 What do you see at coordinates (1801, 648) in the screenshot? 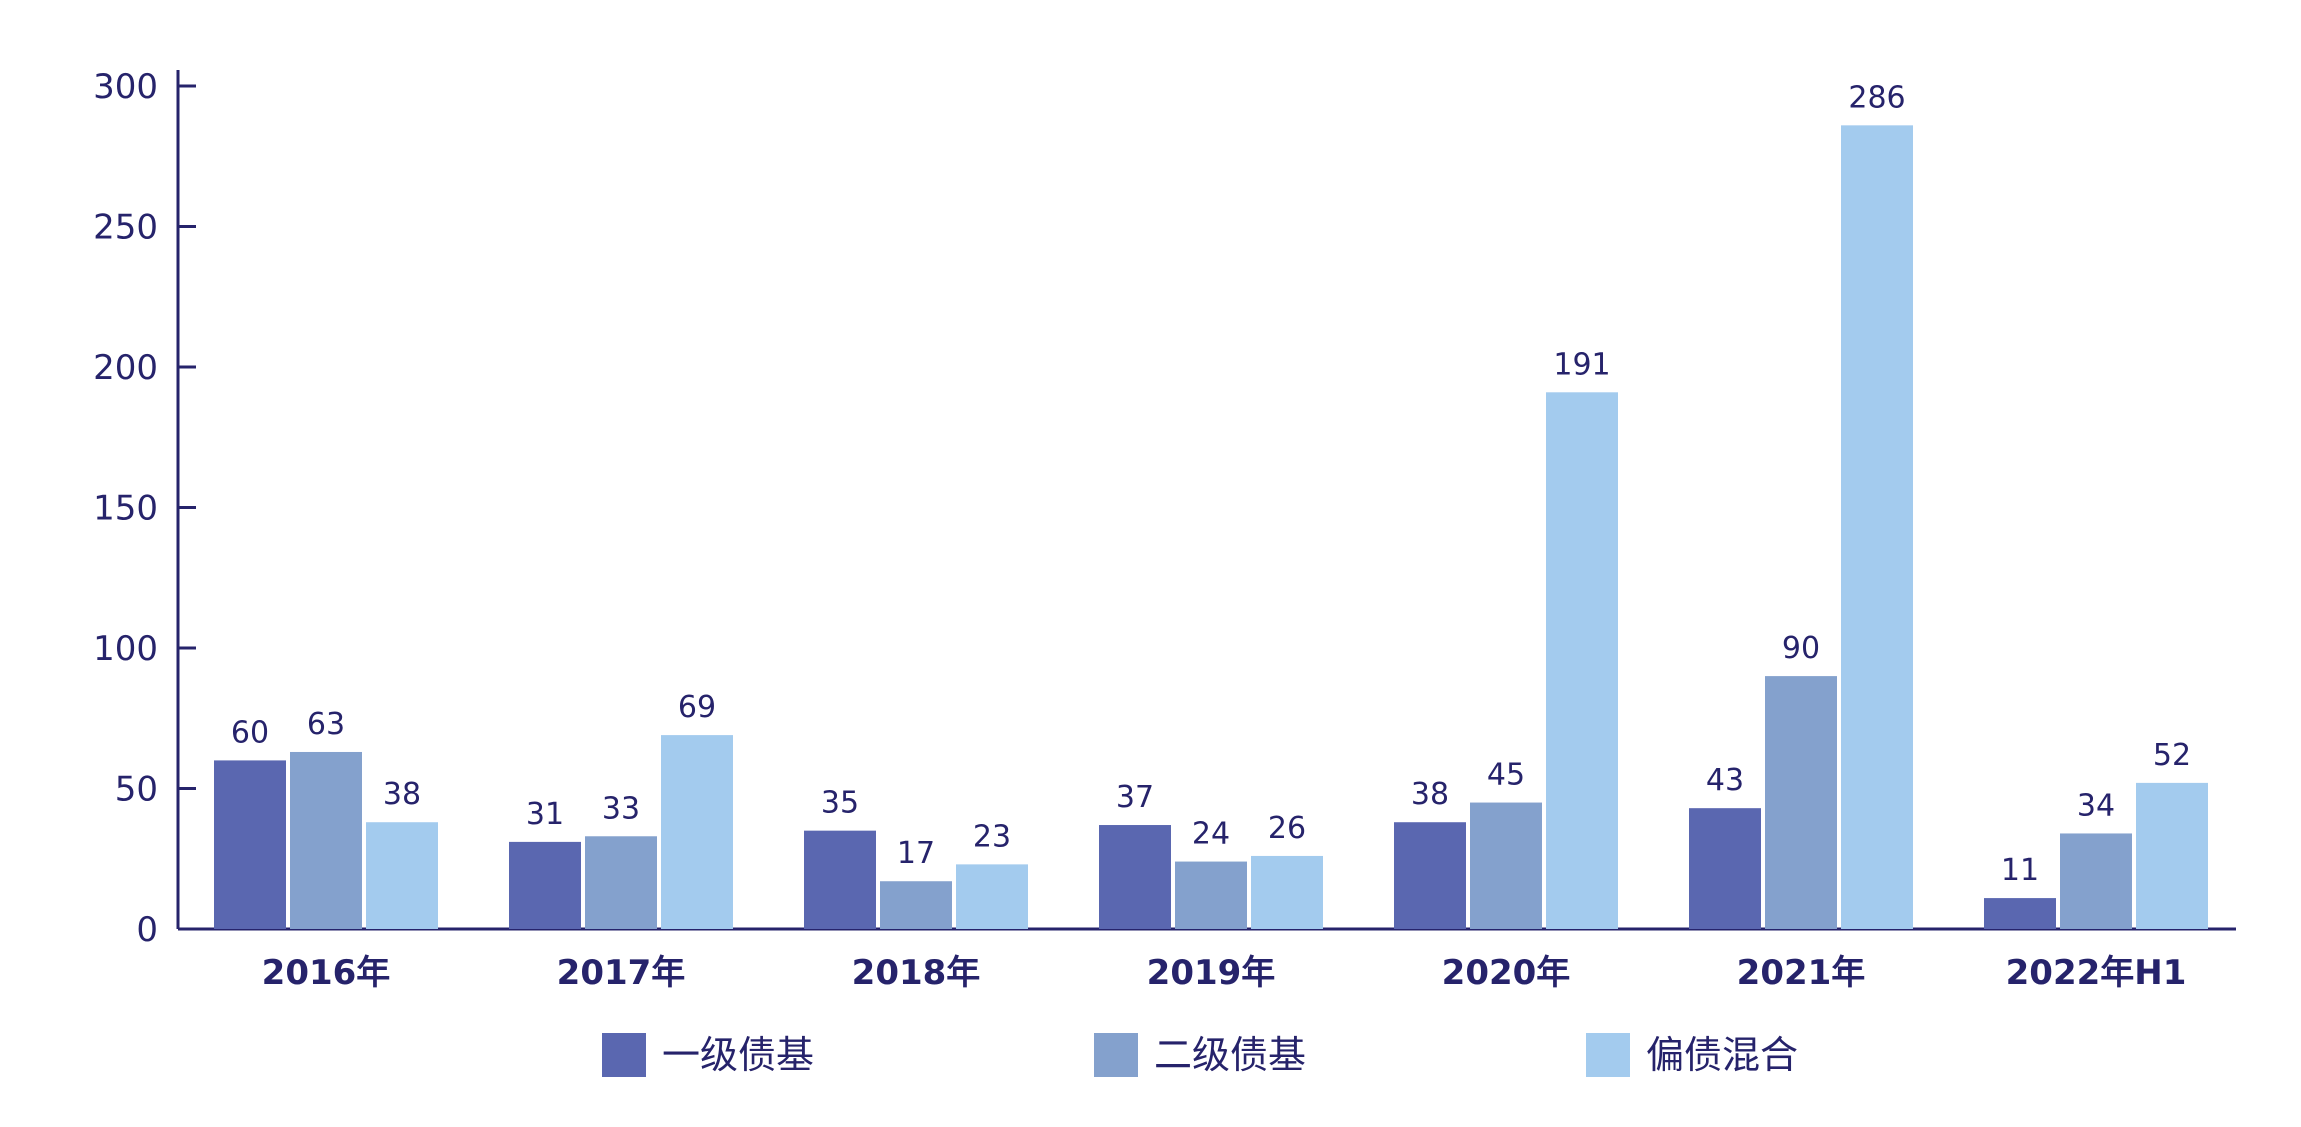
I see `data-label: 90` at bounding box center [1801, 648].